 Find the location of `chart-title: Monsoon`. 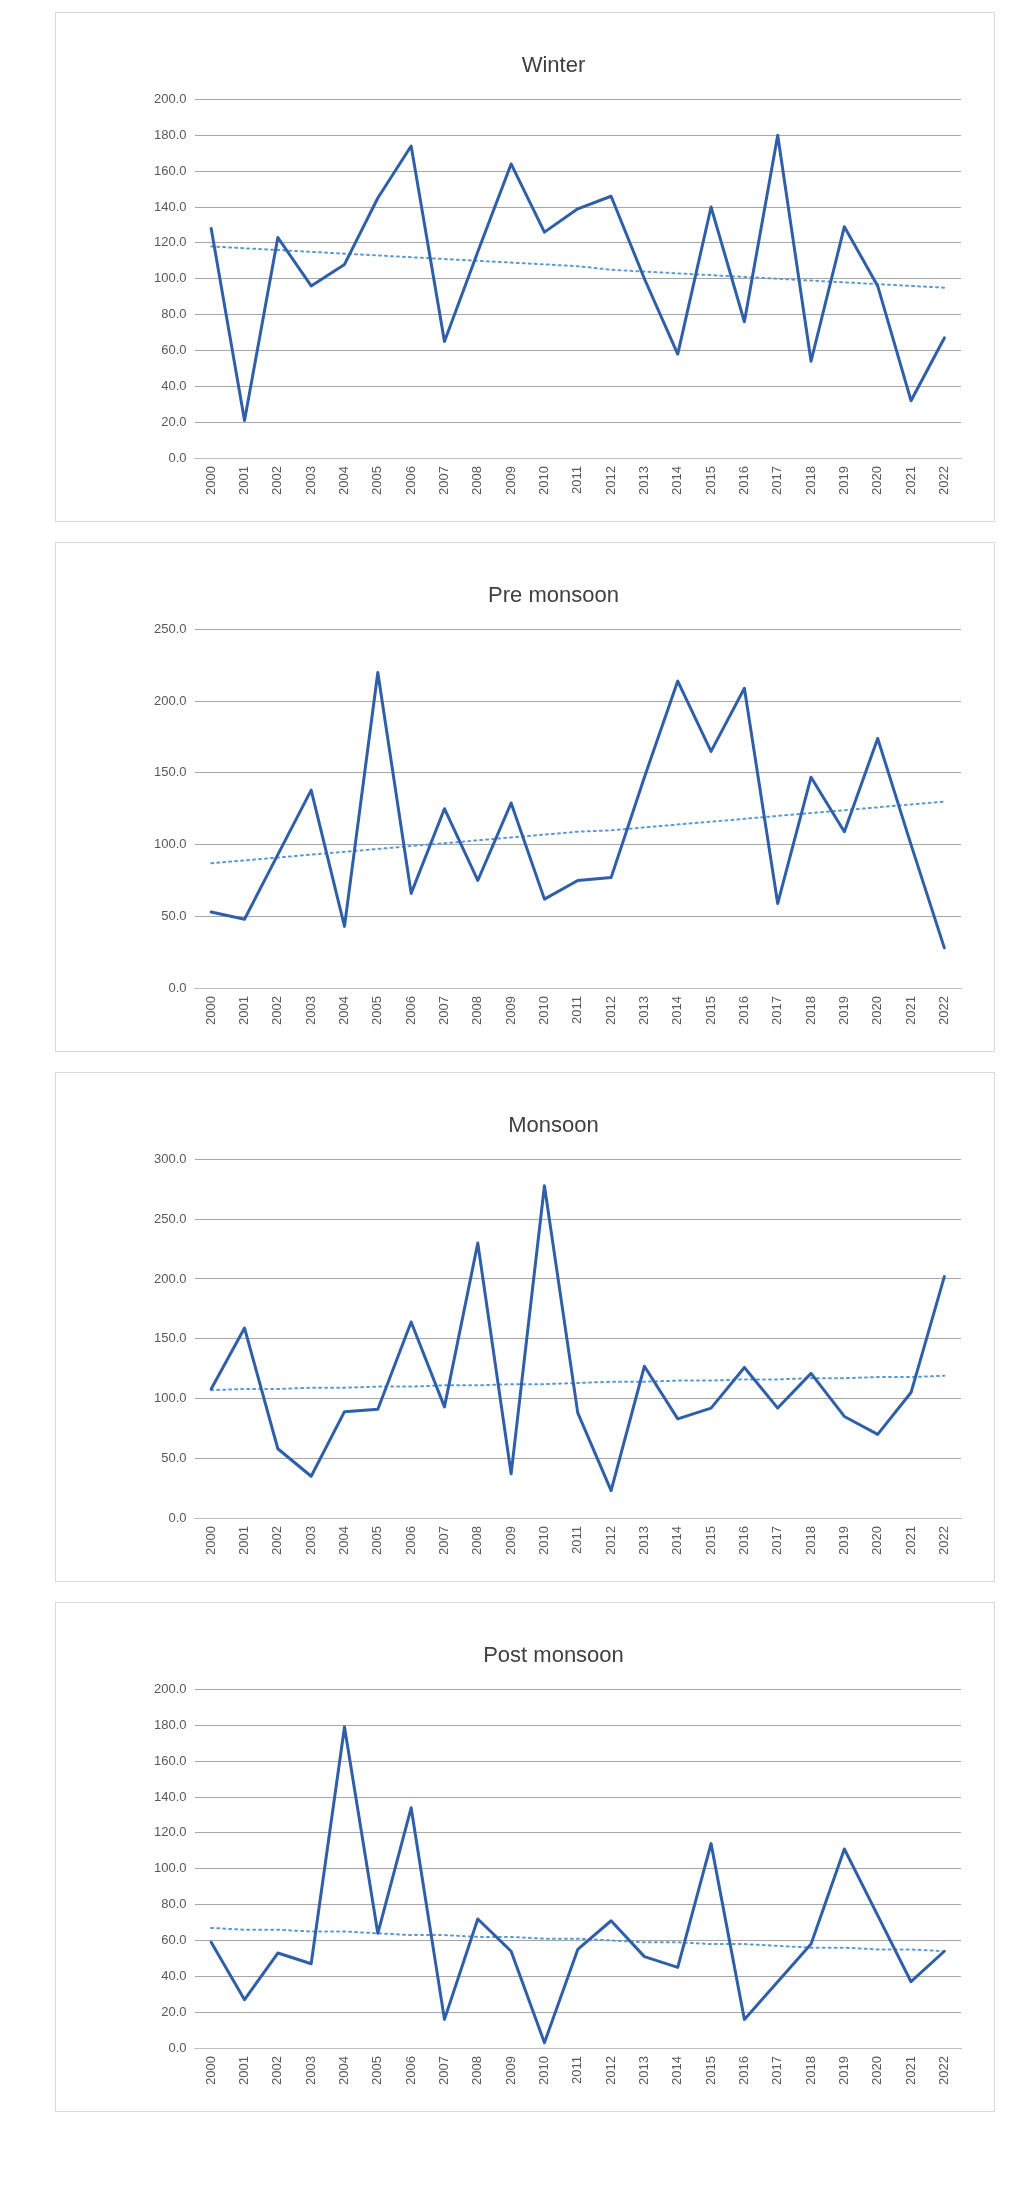

chart-title: Monsoon is located at coordinates (553, 1125).